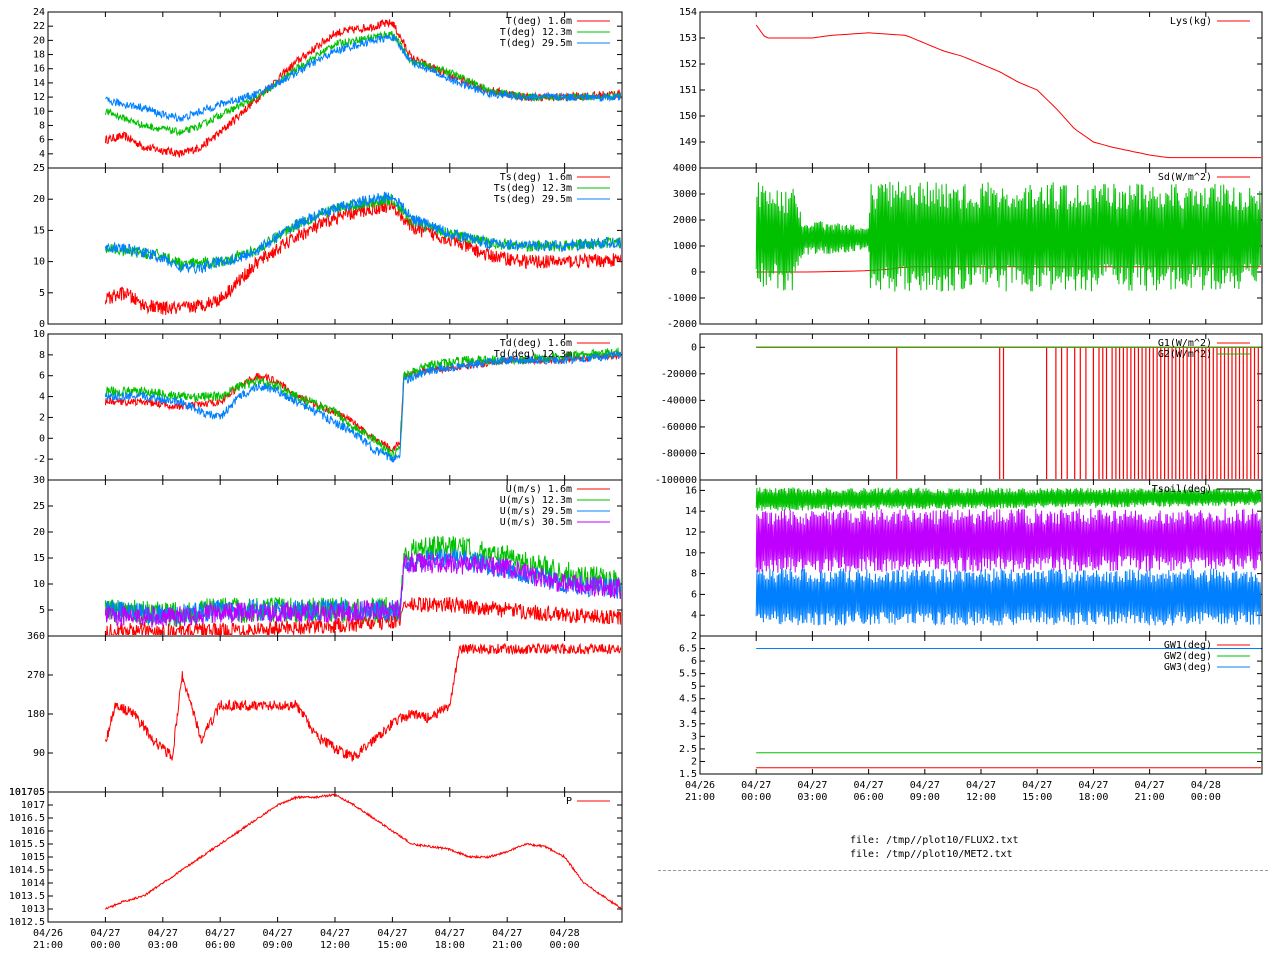 Image resolution: width=1280 pixels, height=960 pixels. What do you see at coordinates (539, 21) in the screenshot?
I see `legend-label: T(deg) 1.6m` at bounding box center [539, 21].